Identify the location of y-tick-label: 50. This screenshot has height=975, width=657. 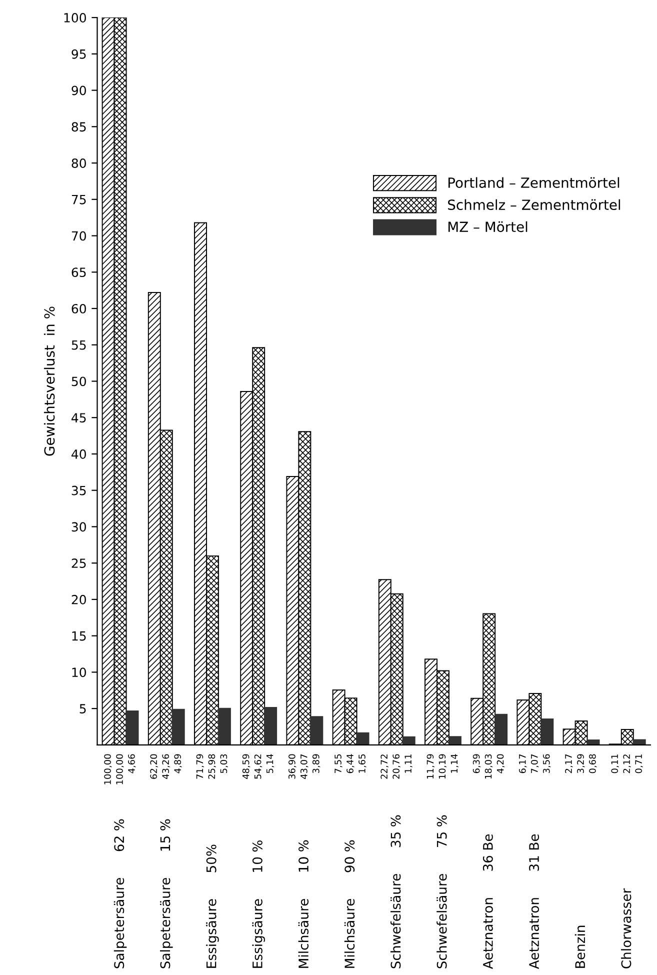
(79, 381).